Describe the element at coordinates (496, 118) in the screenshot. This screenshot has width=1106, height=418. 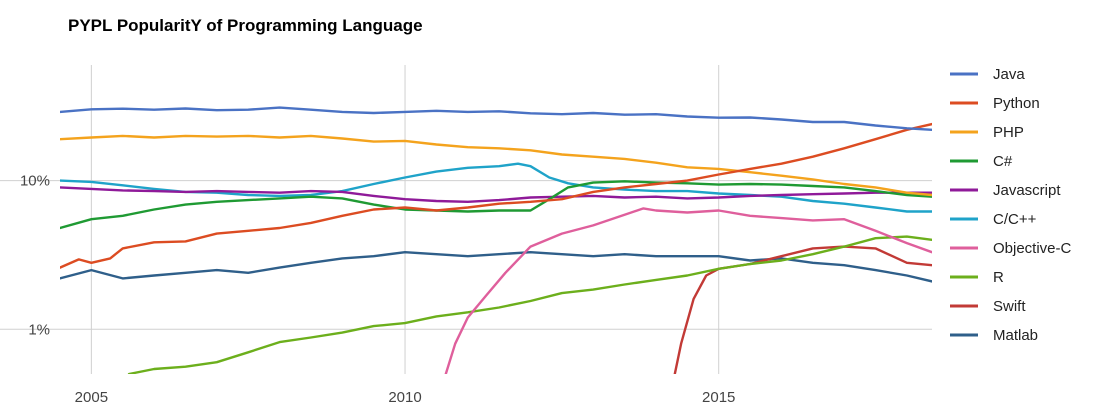
I see `series-line-java` at that location.